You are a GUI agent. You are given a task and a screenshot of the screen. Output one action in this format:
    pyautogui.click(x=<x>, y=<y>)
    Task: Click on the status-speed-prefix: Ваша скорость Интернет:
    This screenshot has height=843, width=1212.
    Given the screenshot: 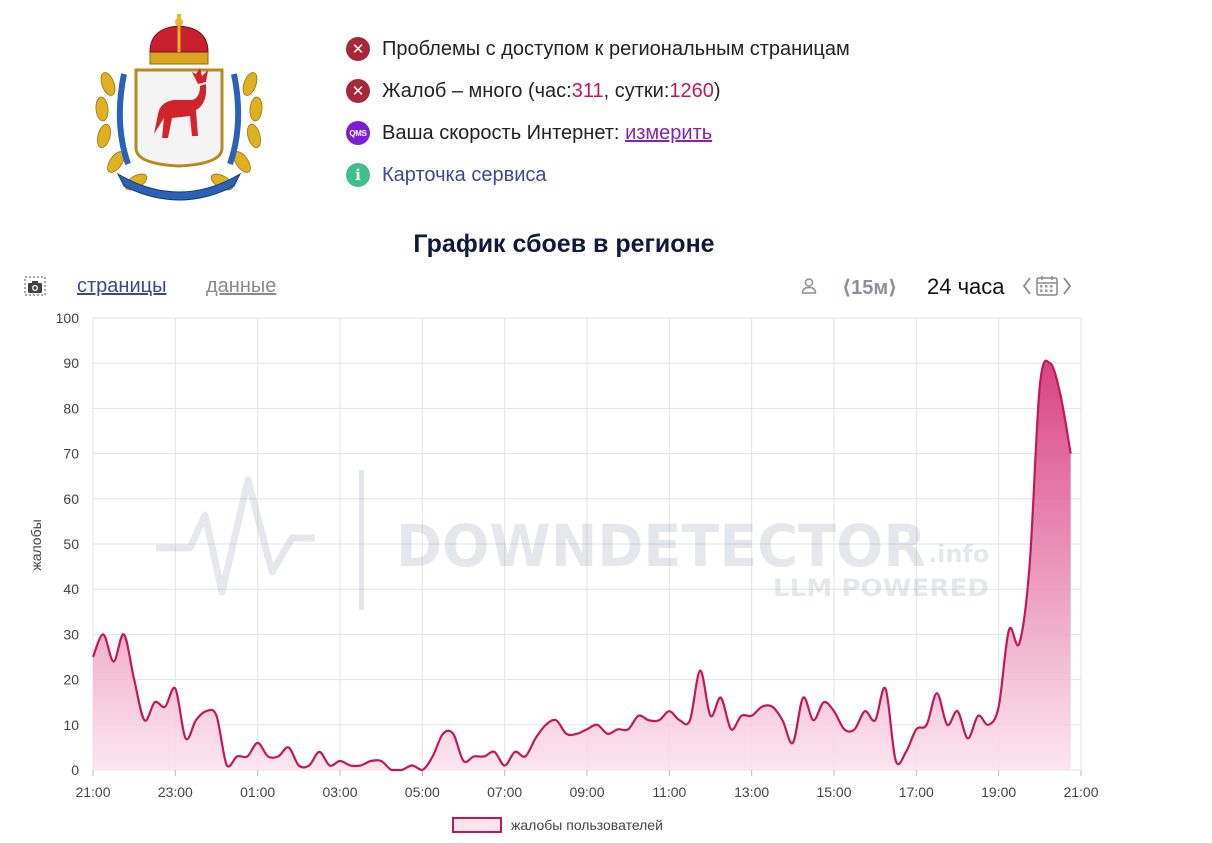 What is the action you would take?
    pyautogui.click(x=501, y=132)
    